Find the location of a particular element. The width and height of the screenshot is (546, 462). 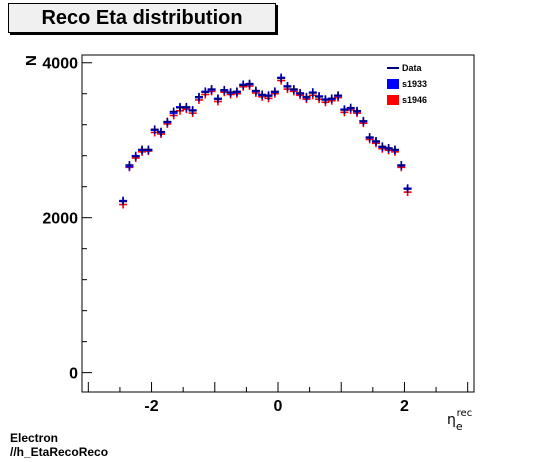

caption-line-1: Electron is located at coordinates (34, 438).